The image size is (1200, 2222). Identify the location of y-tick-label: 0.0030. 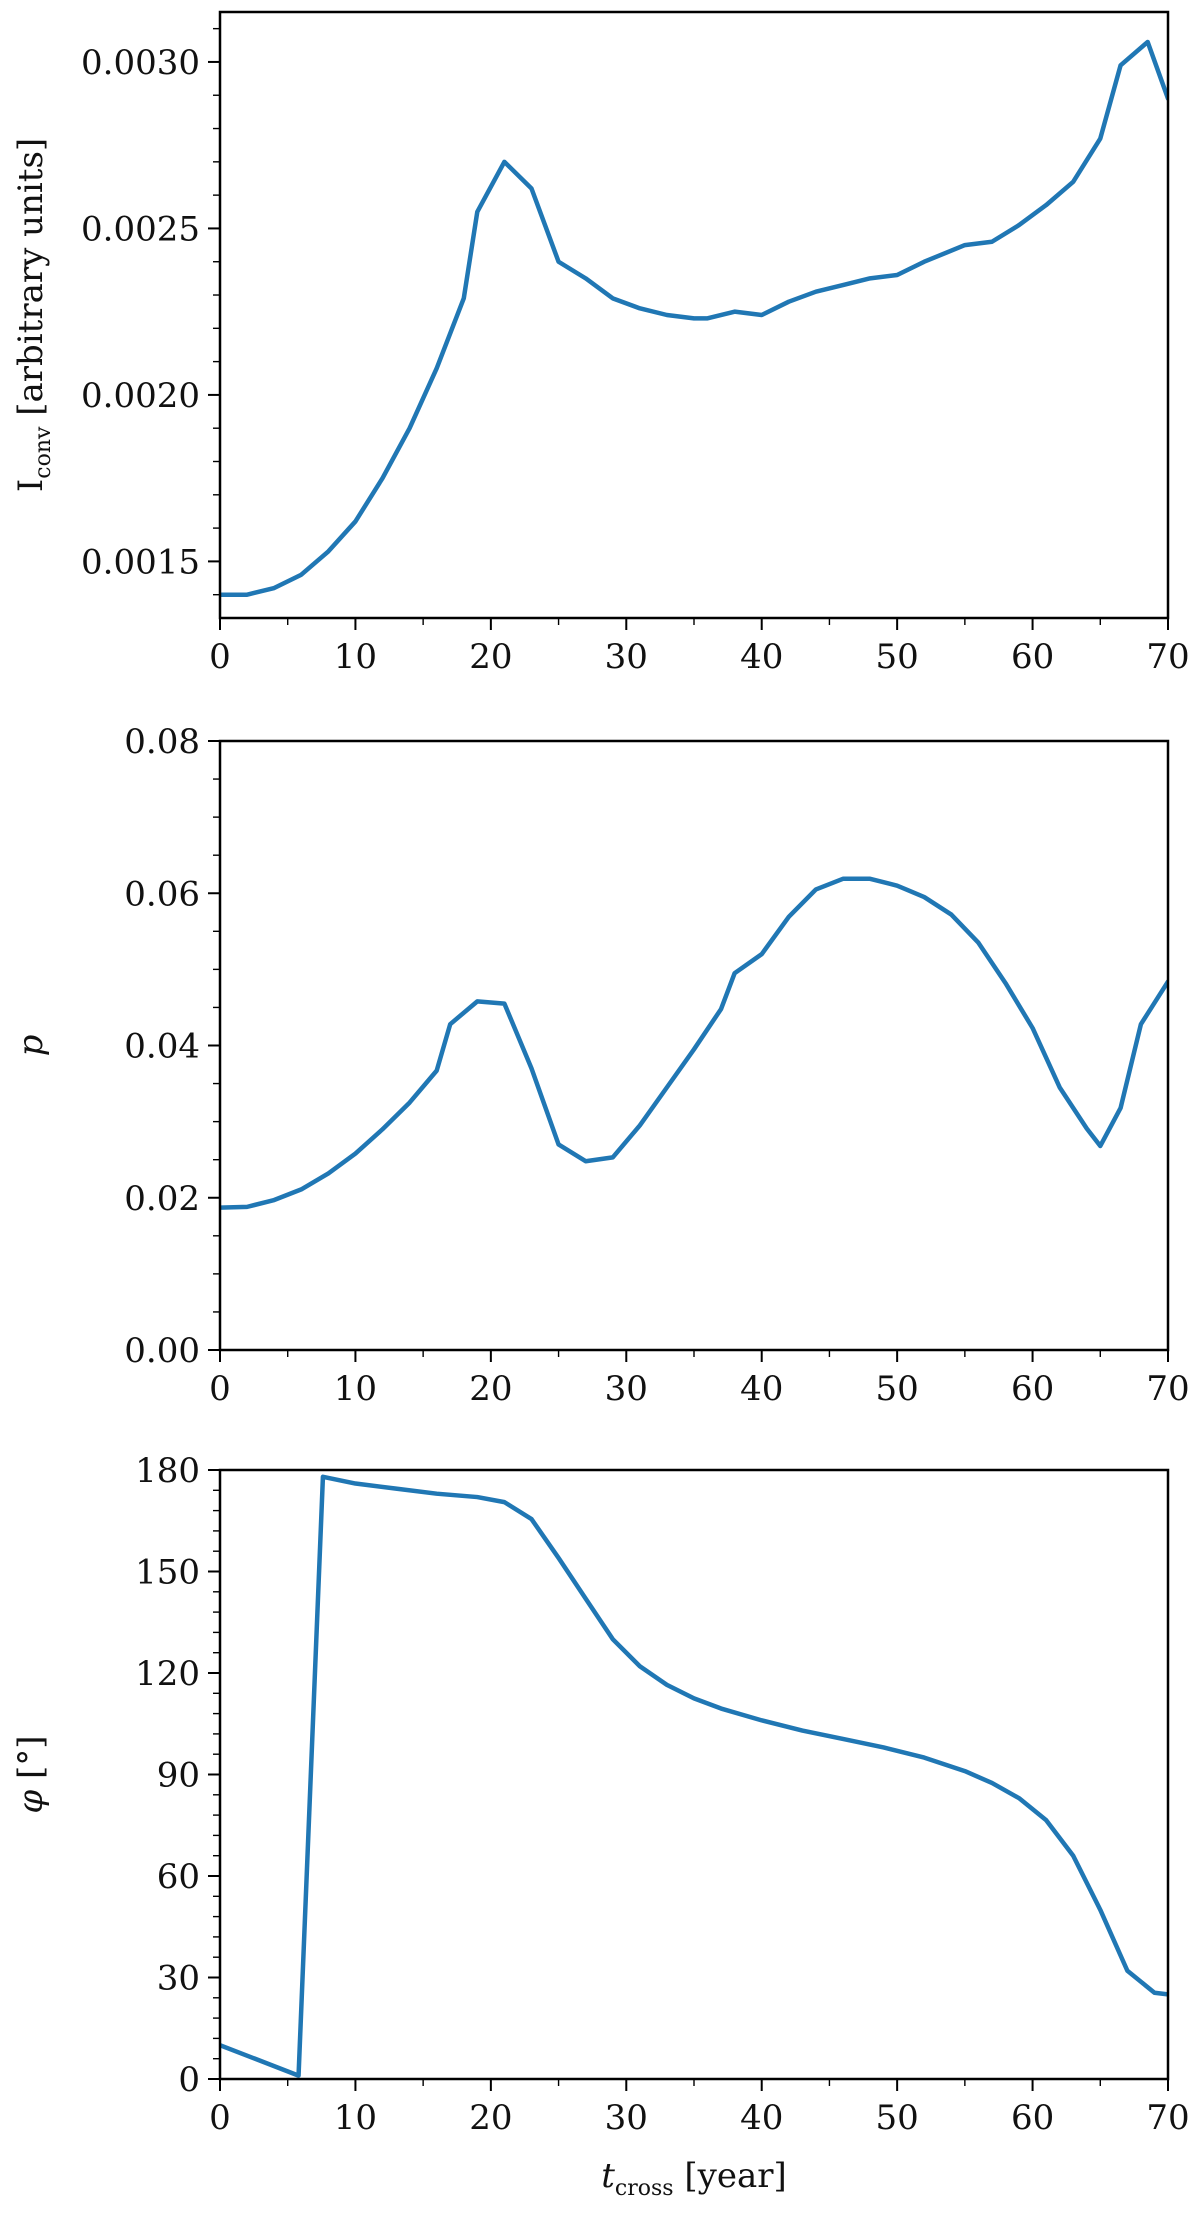
(140, 63).